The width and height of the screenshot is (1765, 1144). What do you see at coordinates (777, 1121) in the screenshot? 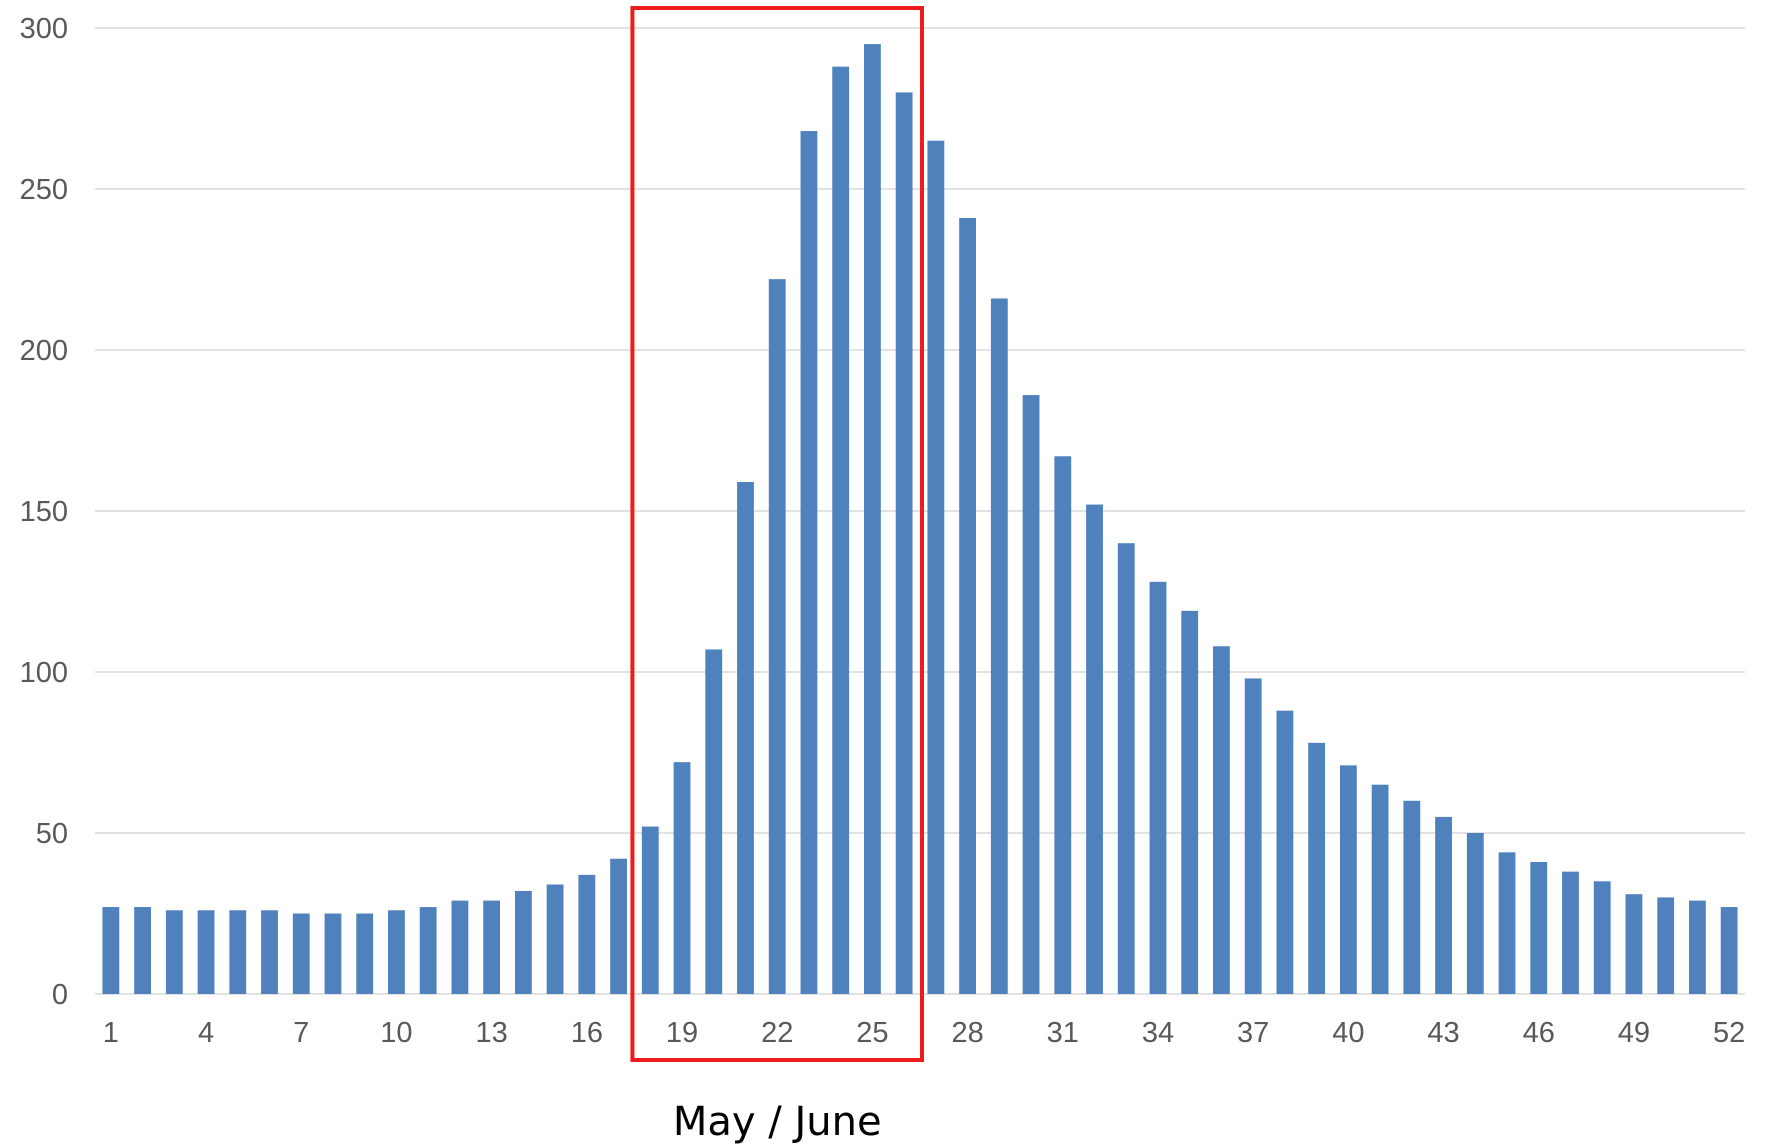
I see `highlight-label: May / June` at bounding box center [777, 1121].